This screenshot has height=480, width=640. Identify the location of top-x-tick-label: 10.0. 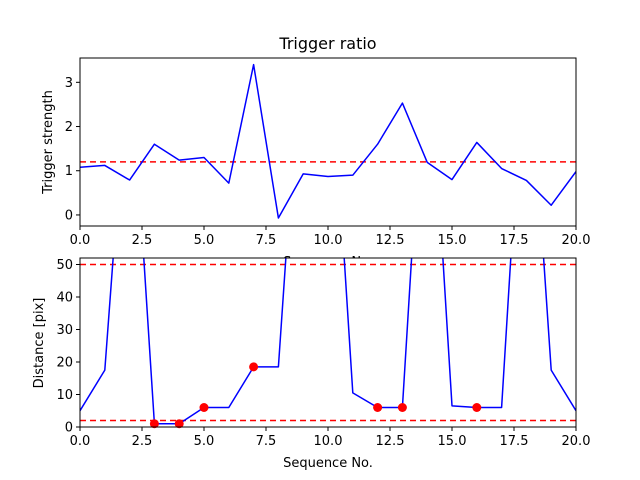
(328, 240).